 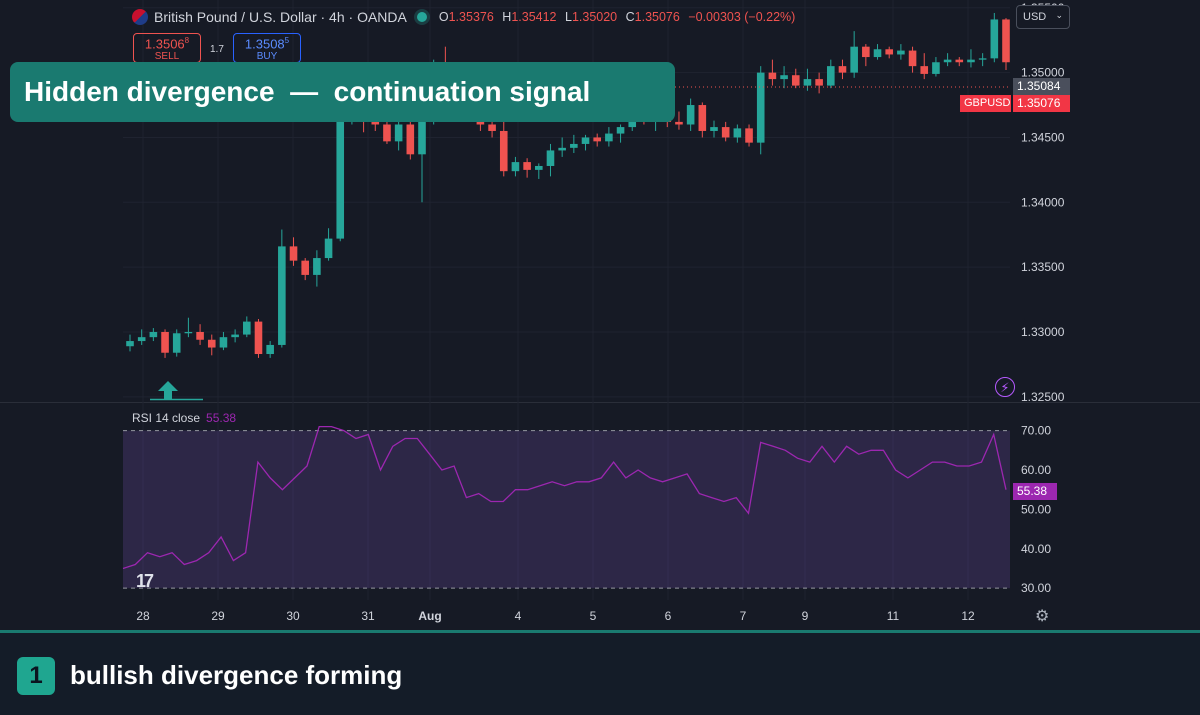 What do you see at coordinates (985, 103) in the screenshot?
I see `symbol-price-tag: GBPUSD` at bounding box center [985, 103].